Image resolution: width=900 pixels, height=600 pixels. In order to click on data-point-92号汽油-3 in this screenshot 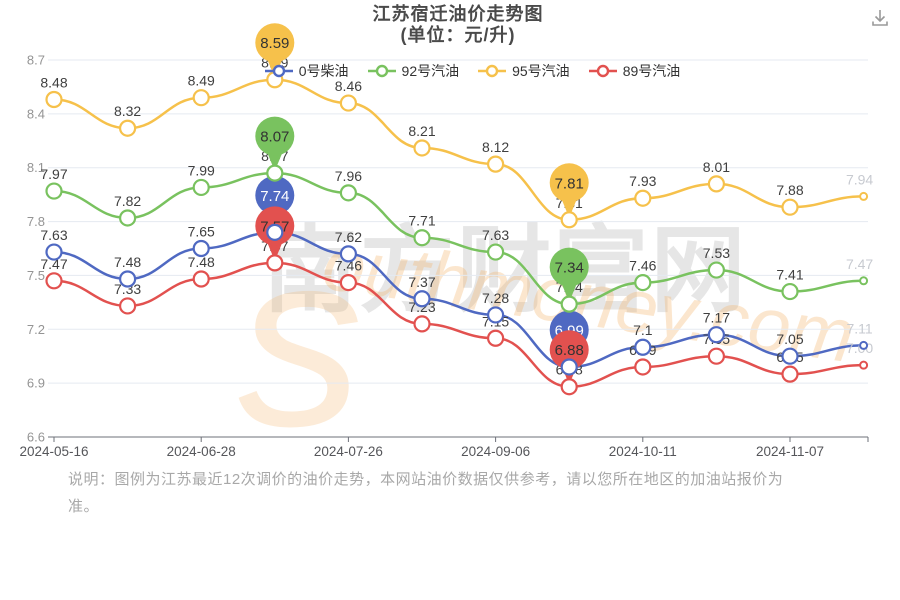, I will do `click(275, 173)`.